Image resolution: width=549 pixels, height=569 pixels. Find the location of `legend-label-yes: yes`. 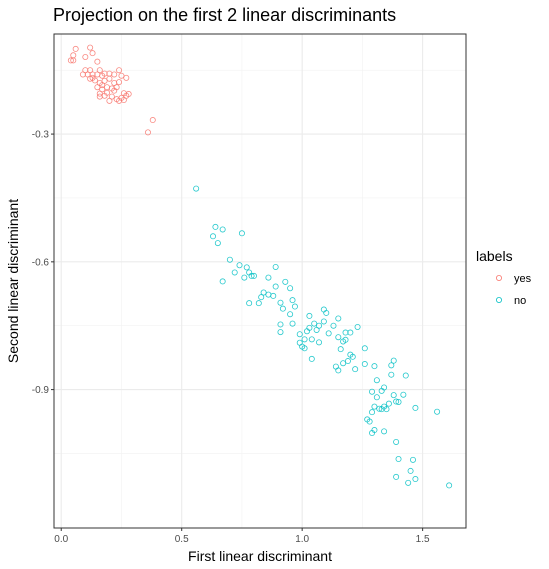

legend-label-yes: yes is located at coordinates (523, 279).